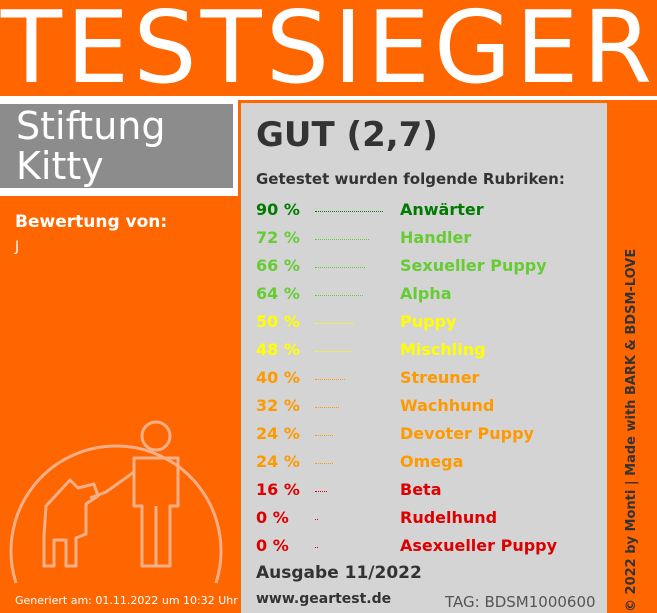 This screenshot has width=657, height=613. What do you see at coordinates (324, 599) in the screenshot?
I see `website-link: www.geartest.de` at bounding box center [324, 599].